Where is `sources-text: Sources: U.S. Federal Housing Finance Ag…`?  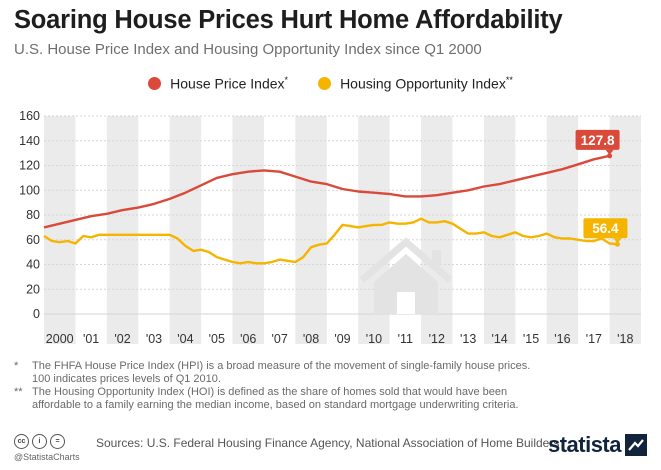
sources-text: Sources: U.S. Federal Housing Finance Ag… is located at coordinates (328, 443).